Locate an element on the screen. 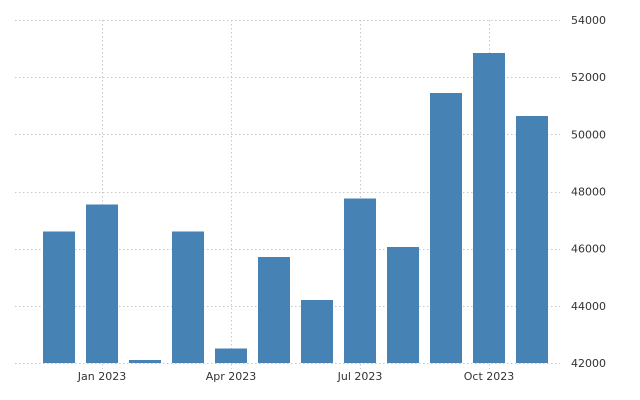 Image resolution: width=640 pixels, height=400 pixels. y-tick-label: 46000 is located at coordinates (588, 249).